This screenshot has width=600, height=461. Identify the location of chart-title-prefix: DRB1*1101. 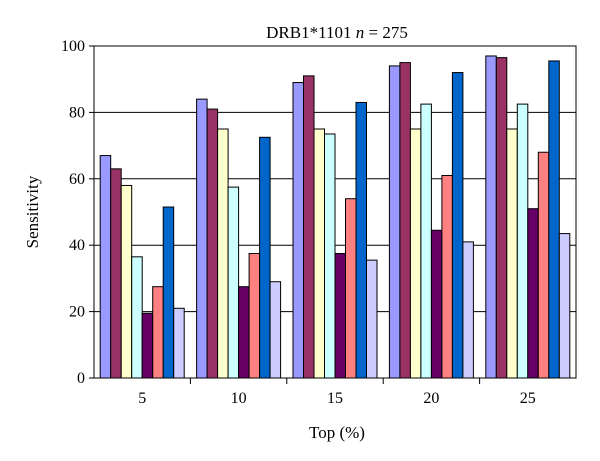
(308, 32).